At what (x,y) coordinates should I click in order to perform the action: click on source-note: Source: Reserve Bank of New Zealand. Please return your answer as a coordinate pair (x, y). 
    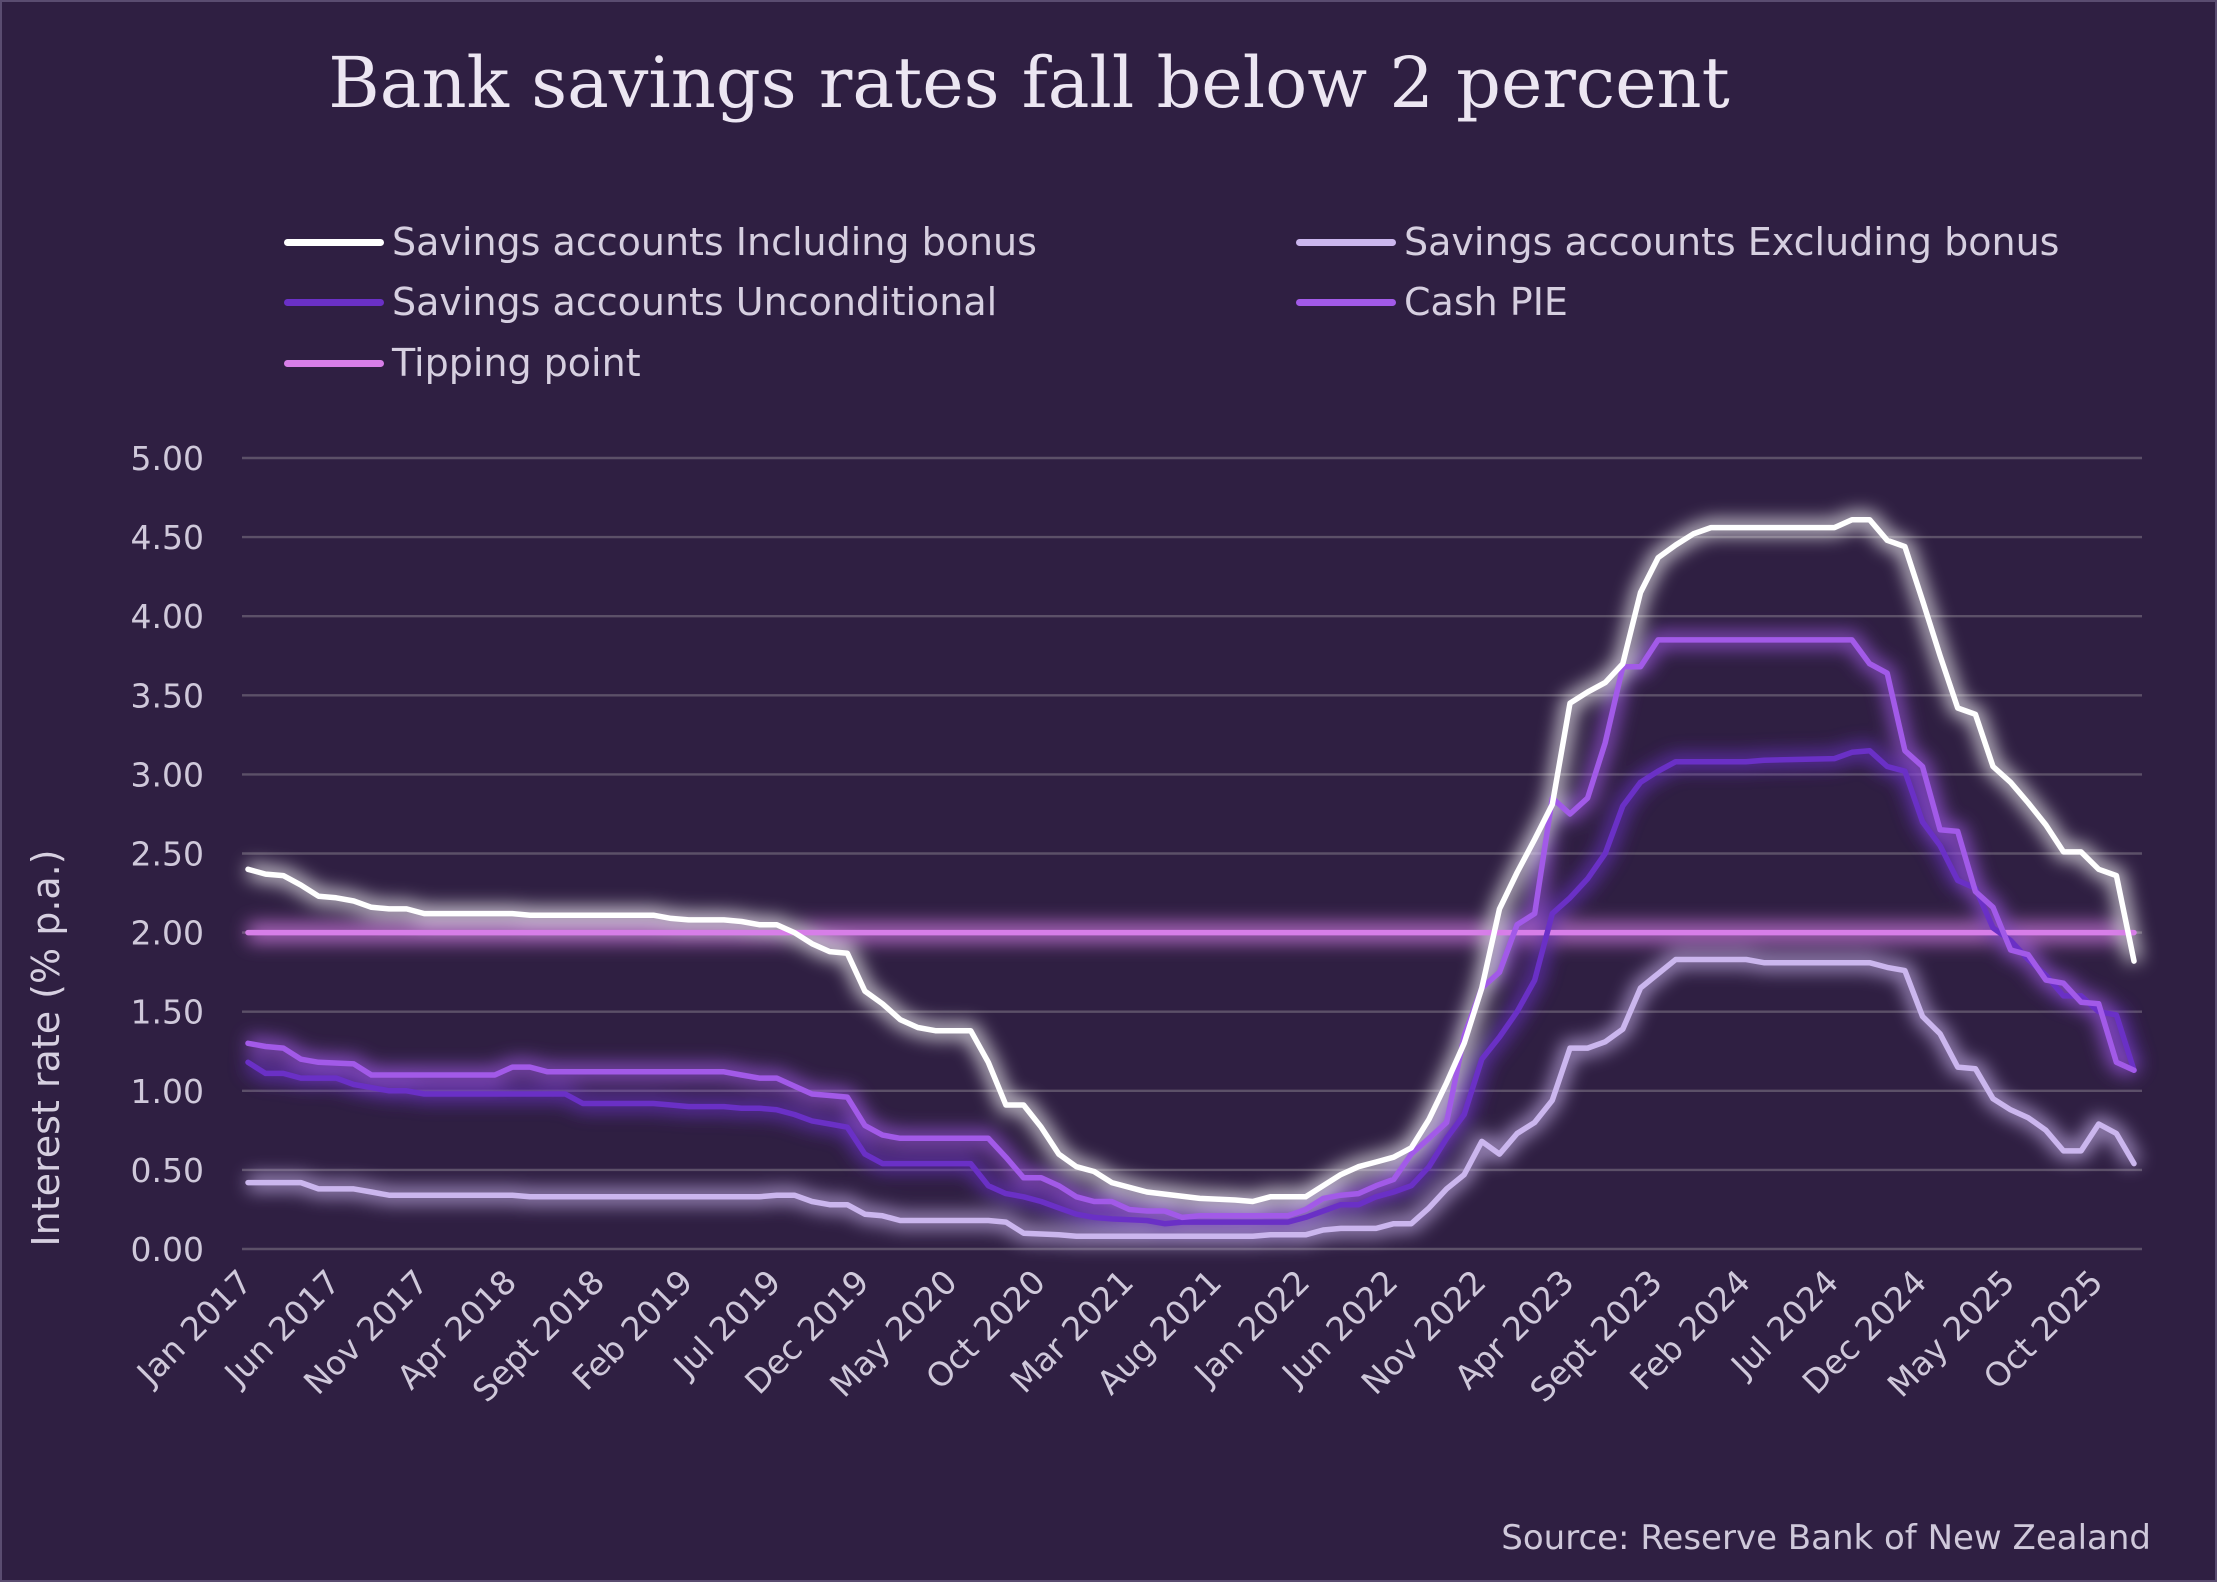
    Looking at the image, I should click on (1826, 1538).